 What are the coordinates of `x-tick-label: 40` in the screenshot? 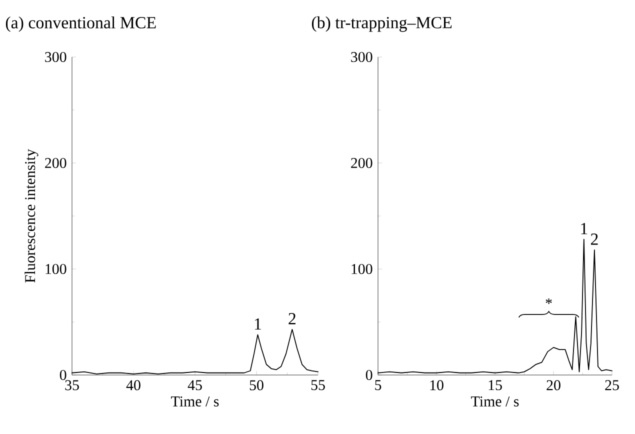 It's located at (133, 385).